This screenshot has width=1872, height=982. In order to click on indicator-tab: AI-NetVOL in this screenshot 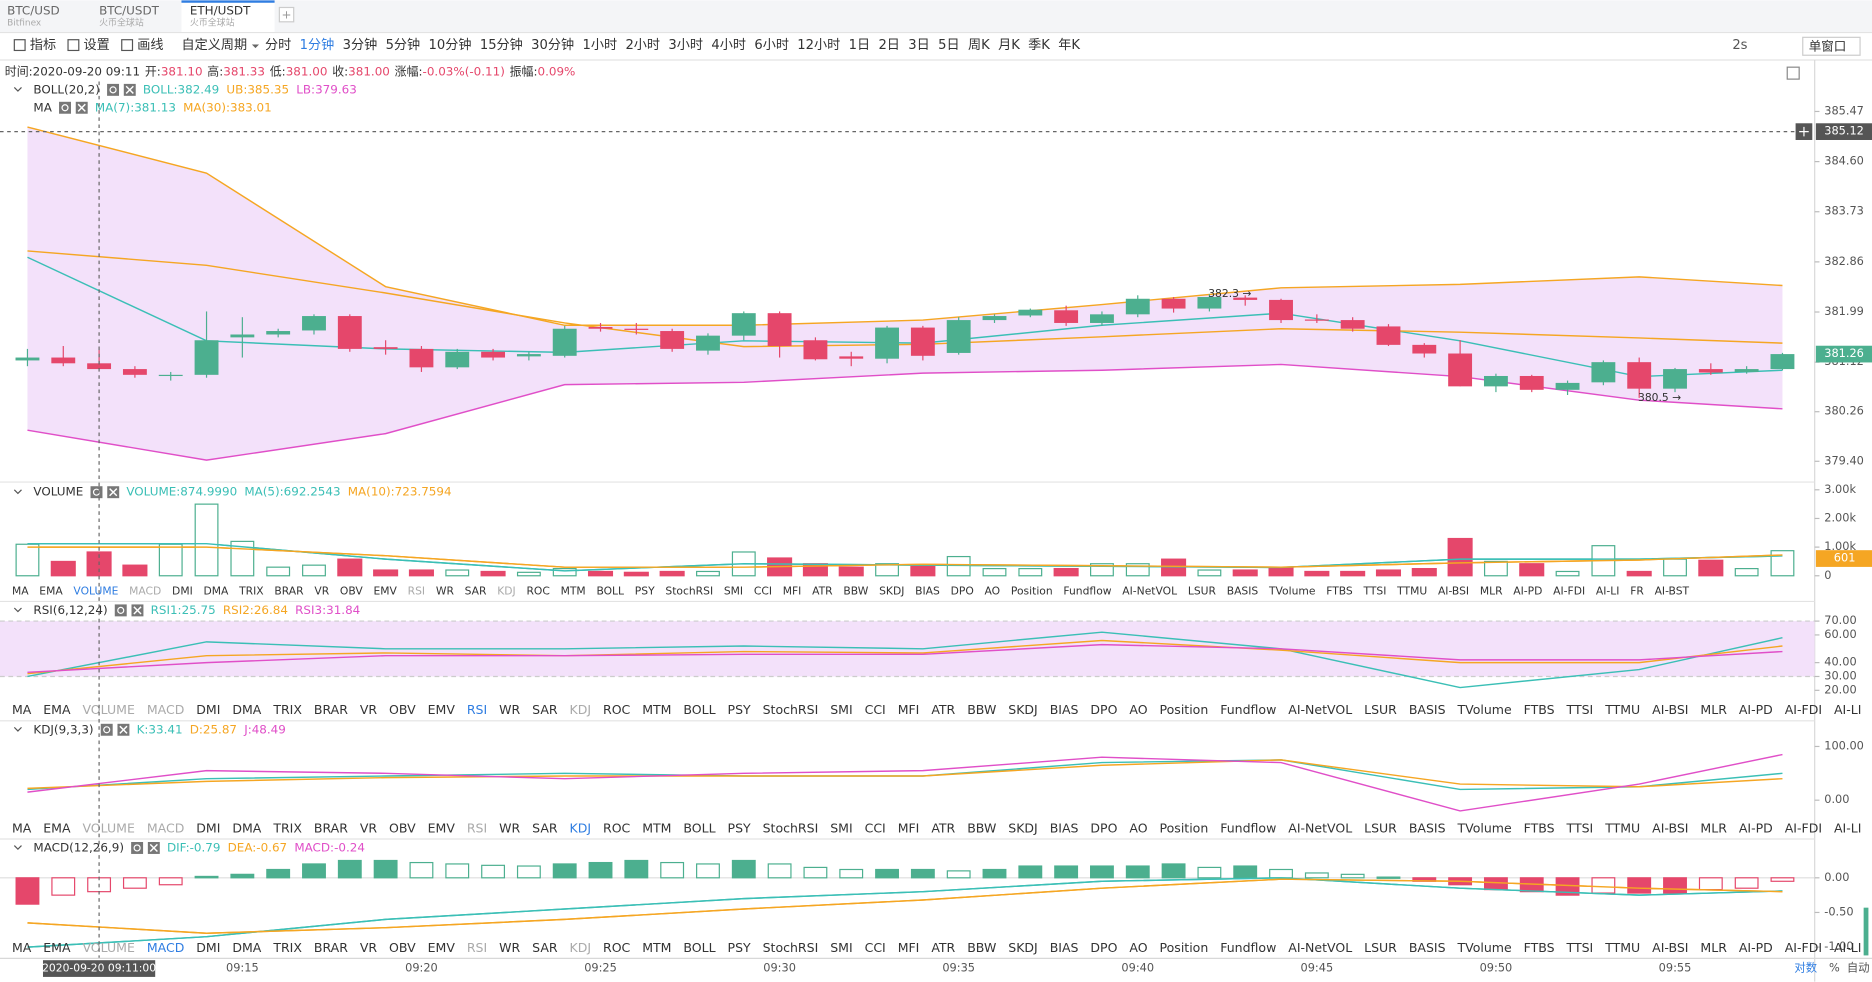, I will do `click(1320, 709)`.